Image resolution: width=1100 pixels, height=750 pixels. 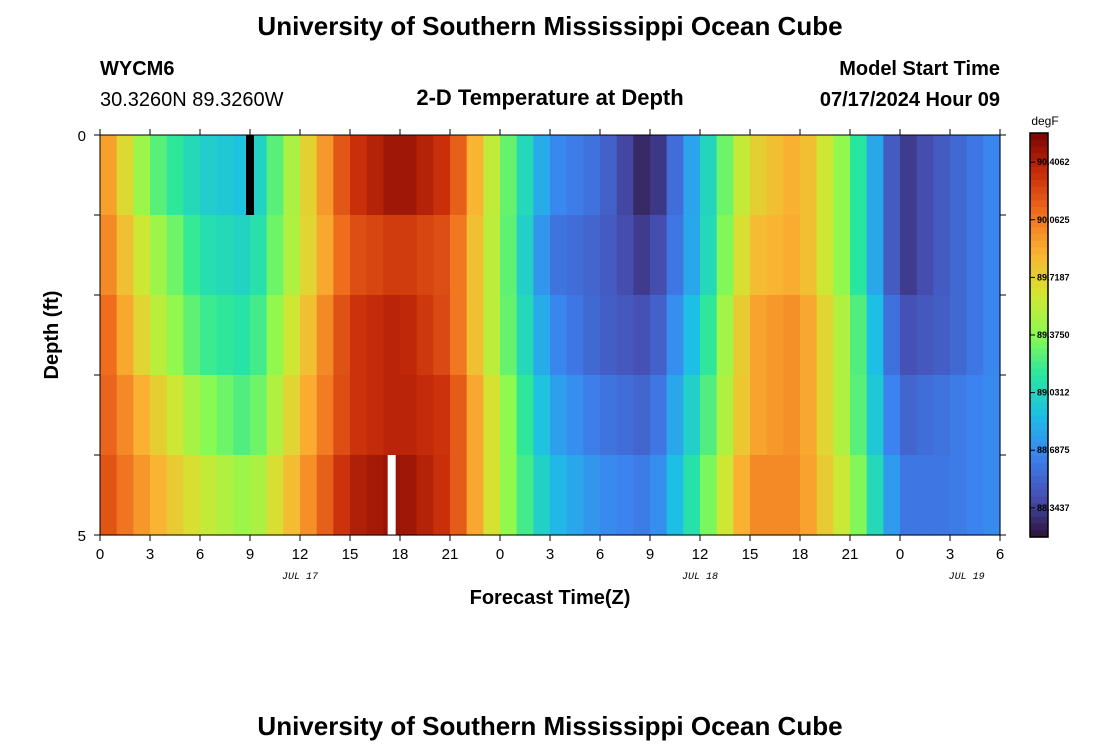 I want to click on y-tick-label: 0, so click(x=82, y=136).